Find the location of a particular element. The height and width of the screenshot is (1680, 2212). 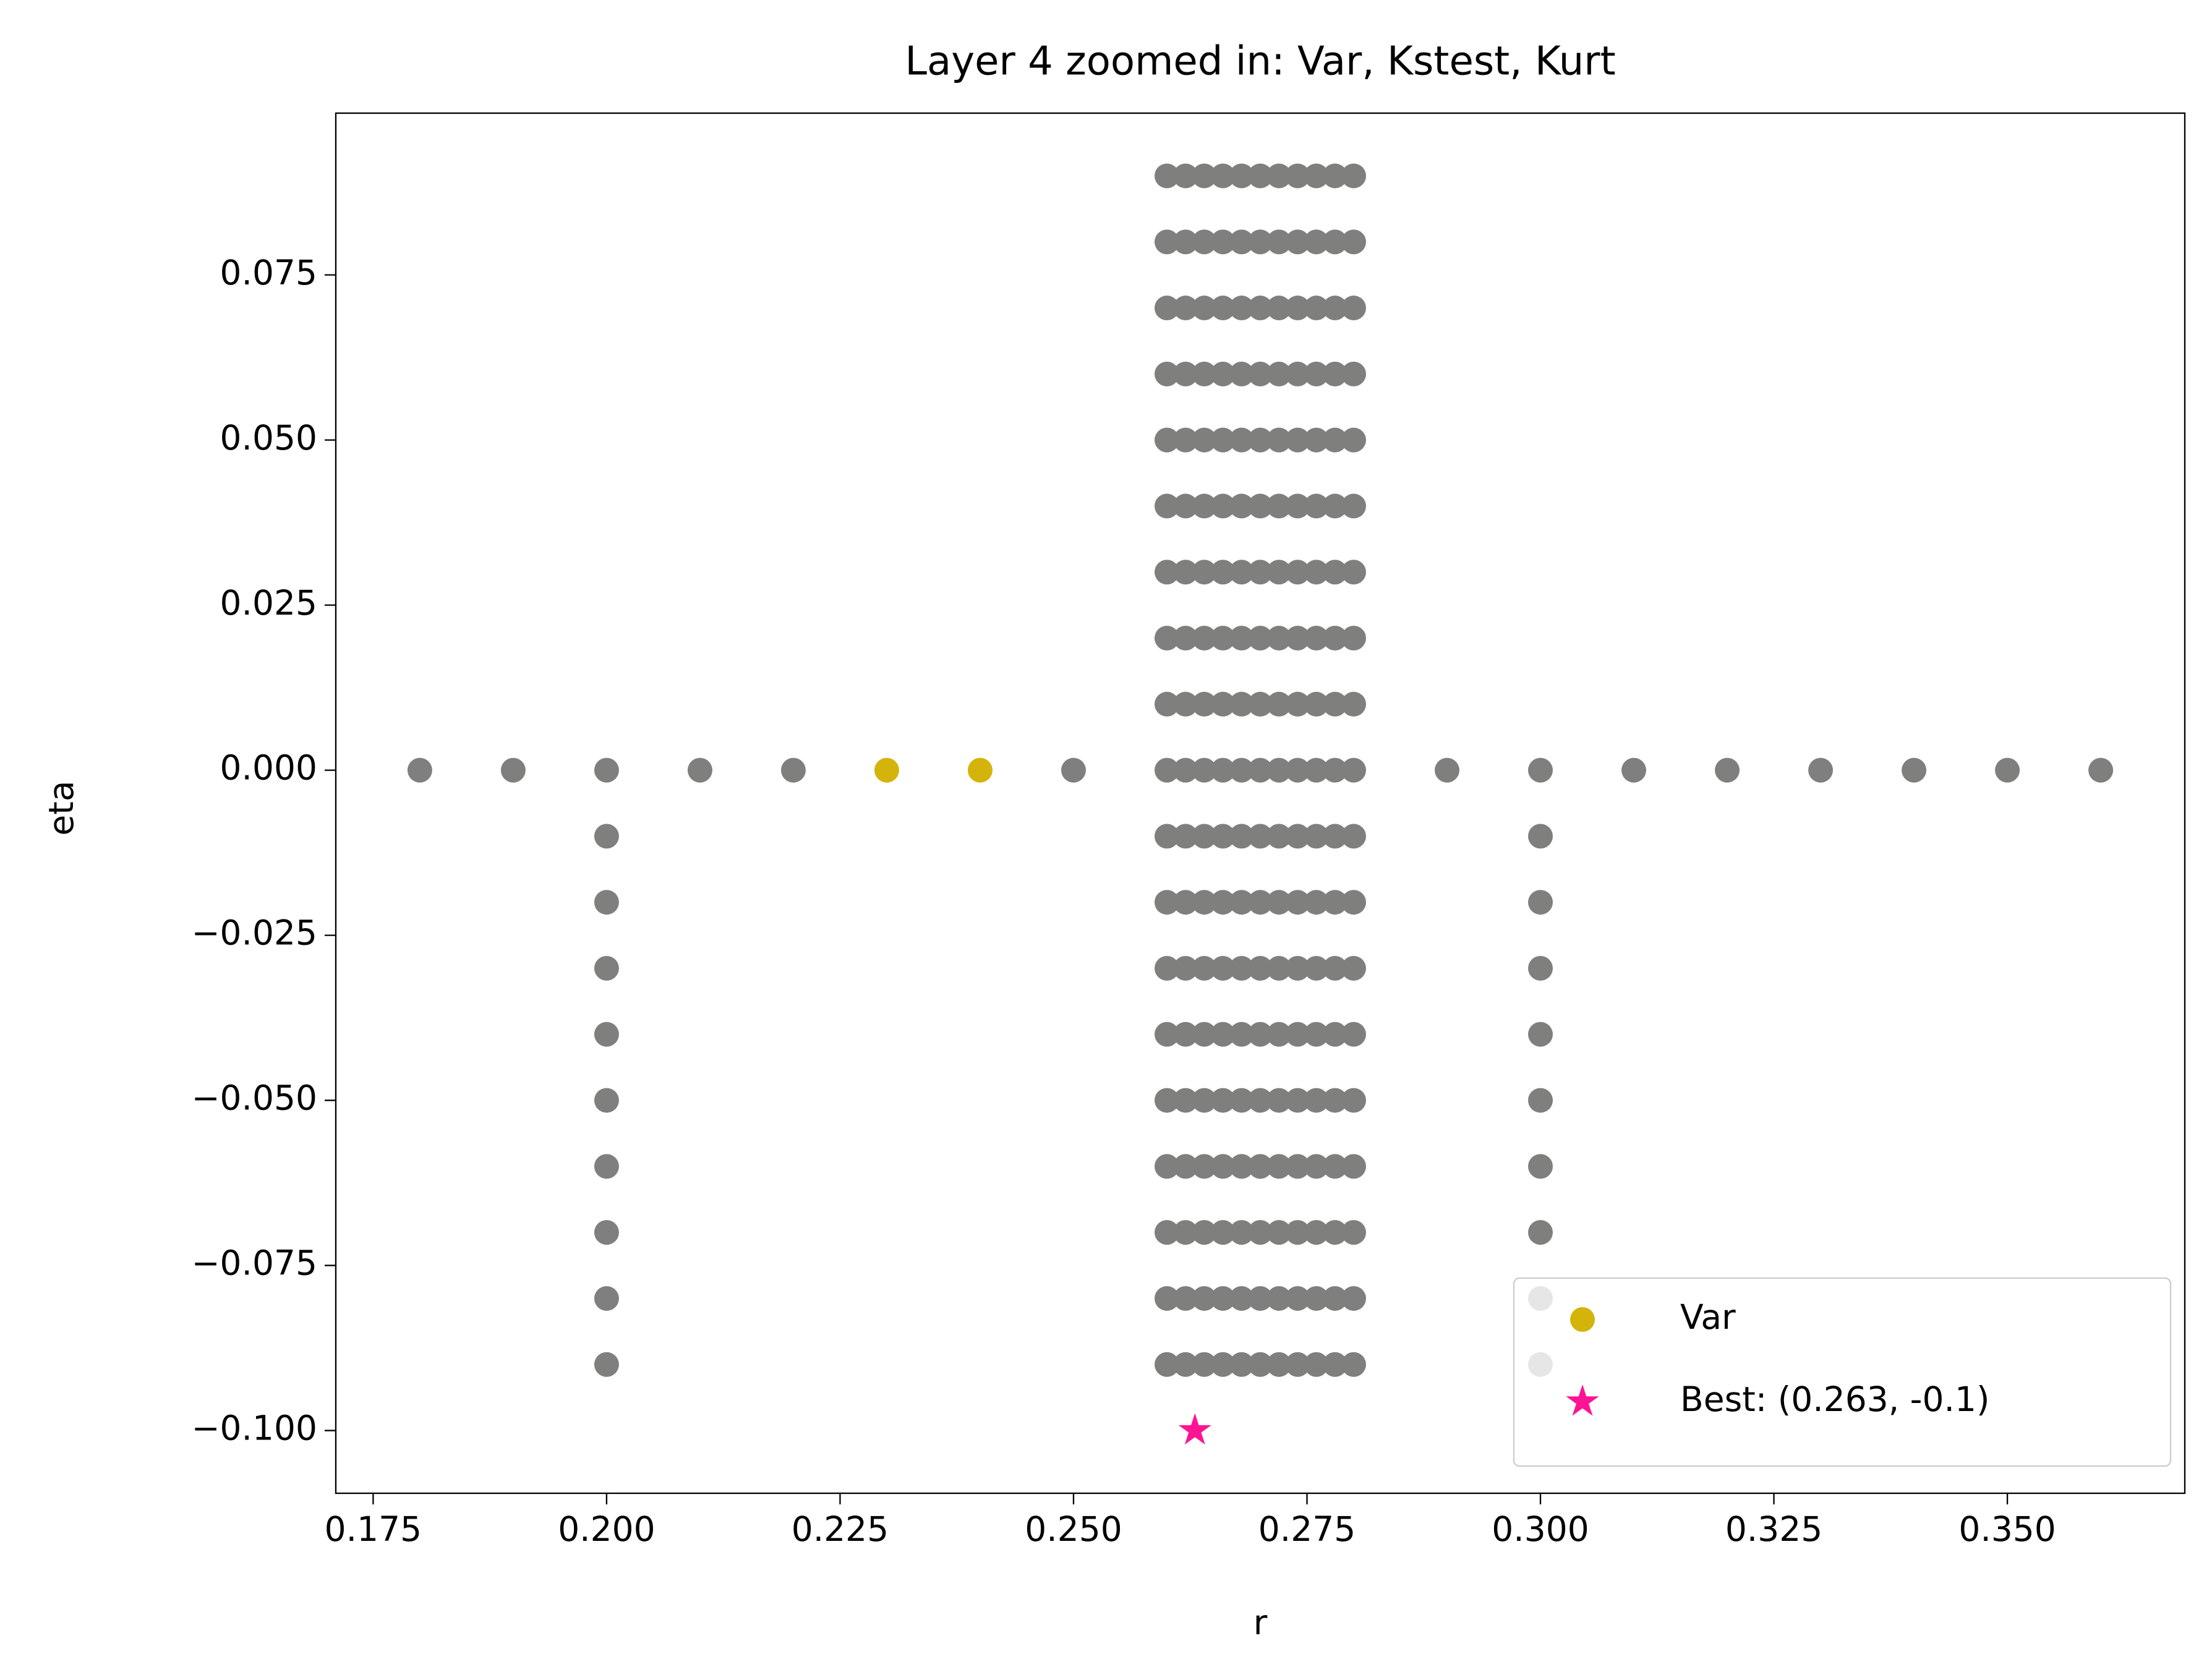

y-tick-label: −0.050 is located at coordinates (254, 1098).